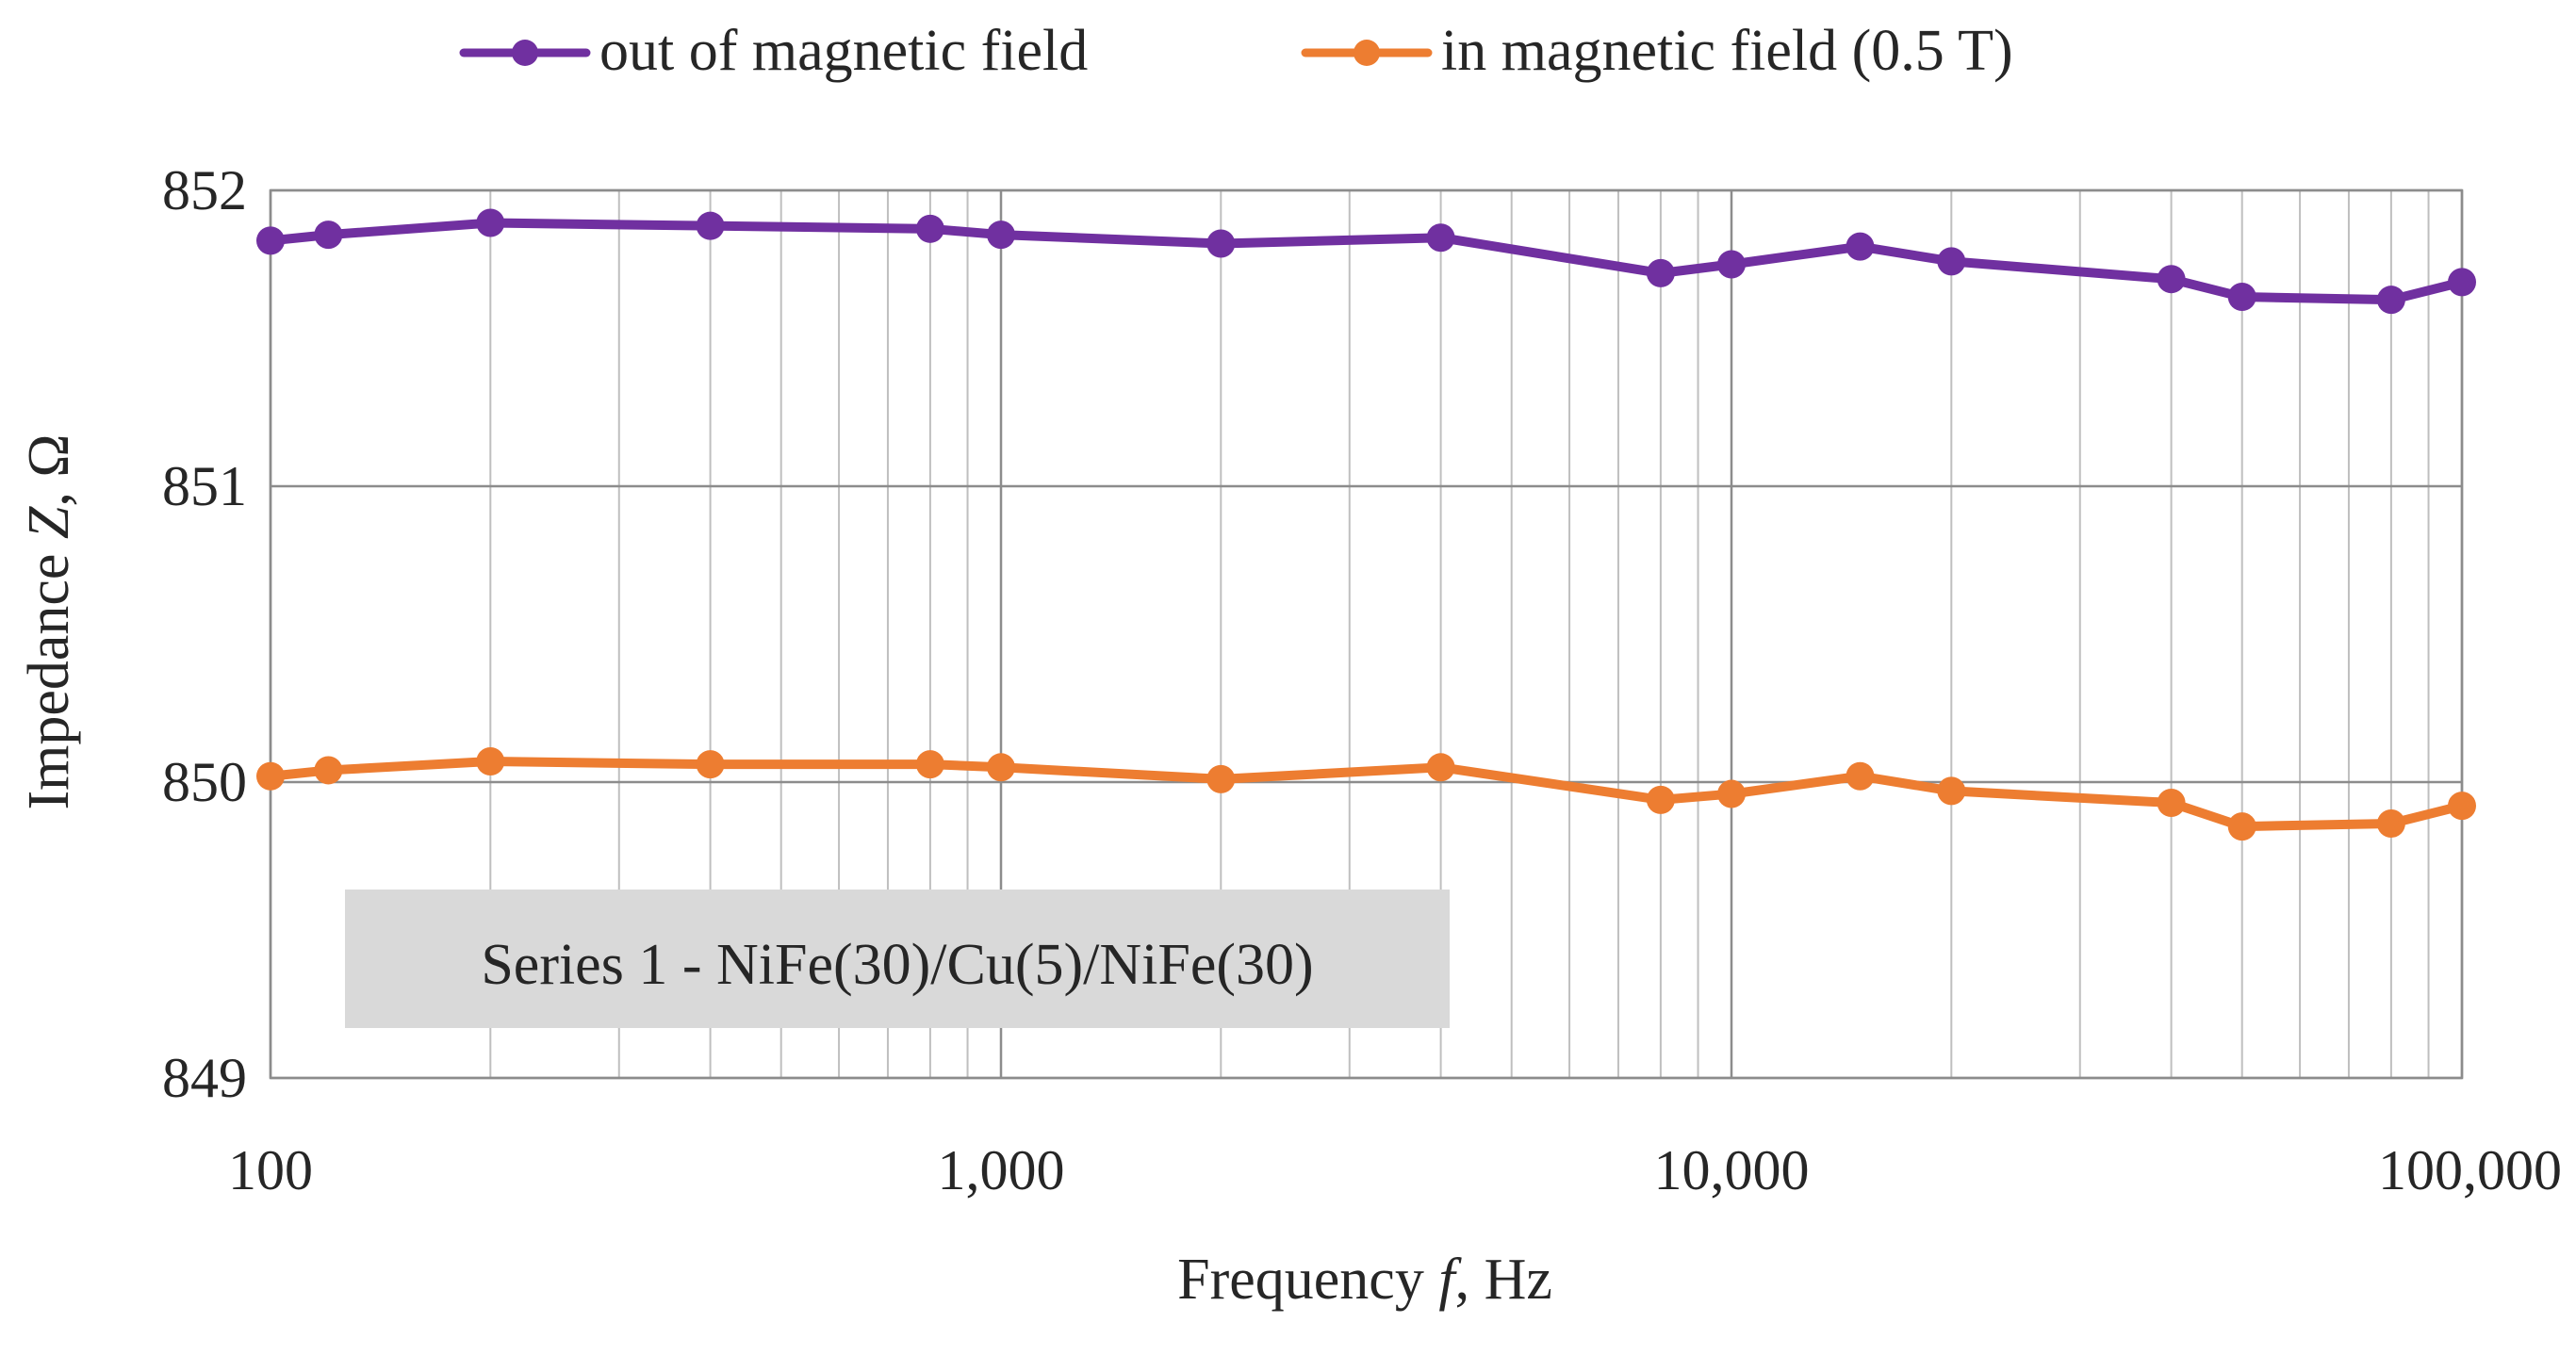 This screenshot has height=1355, width=2576. What do you see at coordinates (205, 782) in the screenshot?
I see `y-tick-label: 850` at bounding box center [205, 782].